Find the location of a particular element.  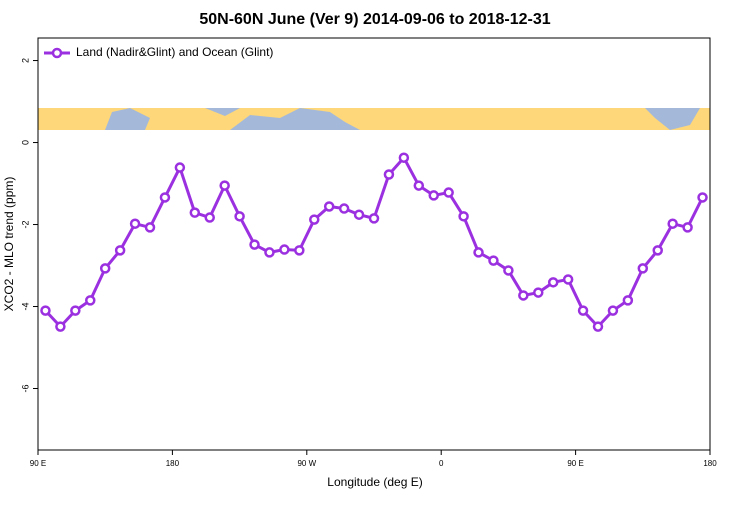

x-tick-label: 0 is located at coordinates (441, 463).